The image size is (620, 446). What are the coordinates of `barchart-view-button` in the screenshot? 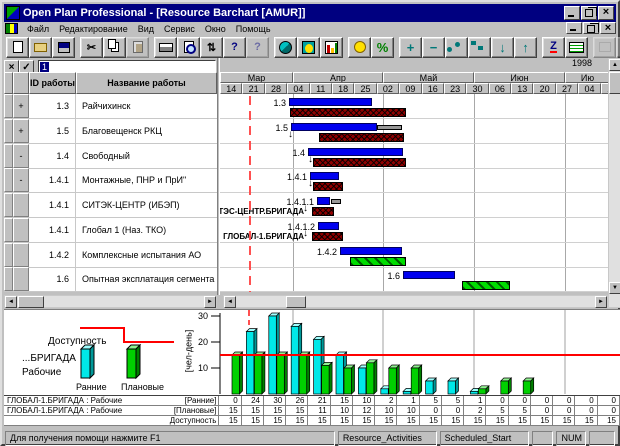 It's located at (331, 47).